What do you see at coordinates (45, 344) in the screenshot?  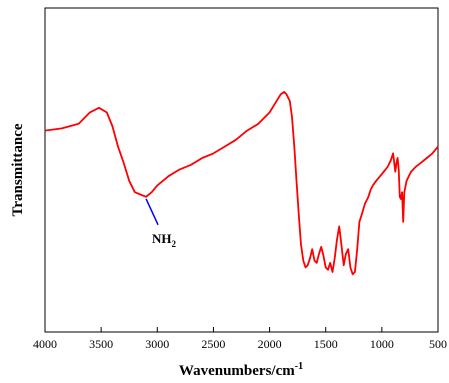 I see `x-tick-label-4000: 4000` at bounding box center [45, 344].